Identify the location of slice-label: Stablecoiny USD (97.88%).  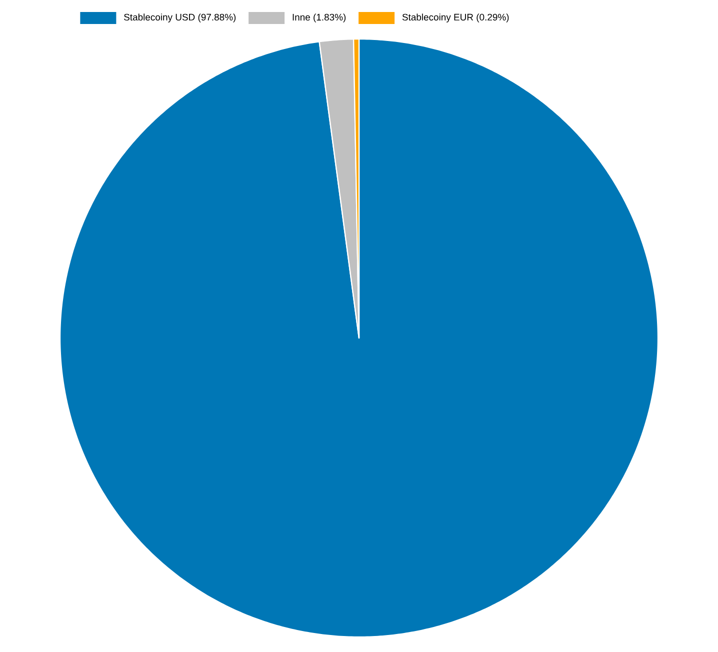
(180, 18).